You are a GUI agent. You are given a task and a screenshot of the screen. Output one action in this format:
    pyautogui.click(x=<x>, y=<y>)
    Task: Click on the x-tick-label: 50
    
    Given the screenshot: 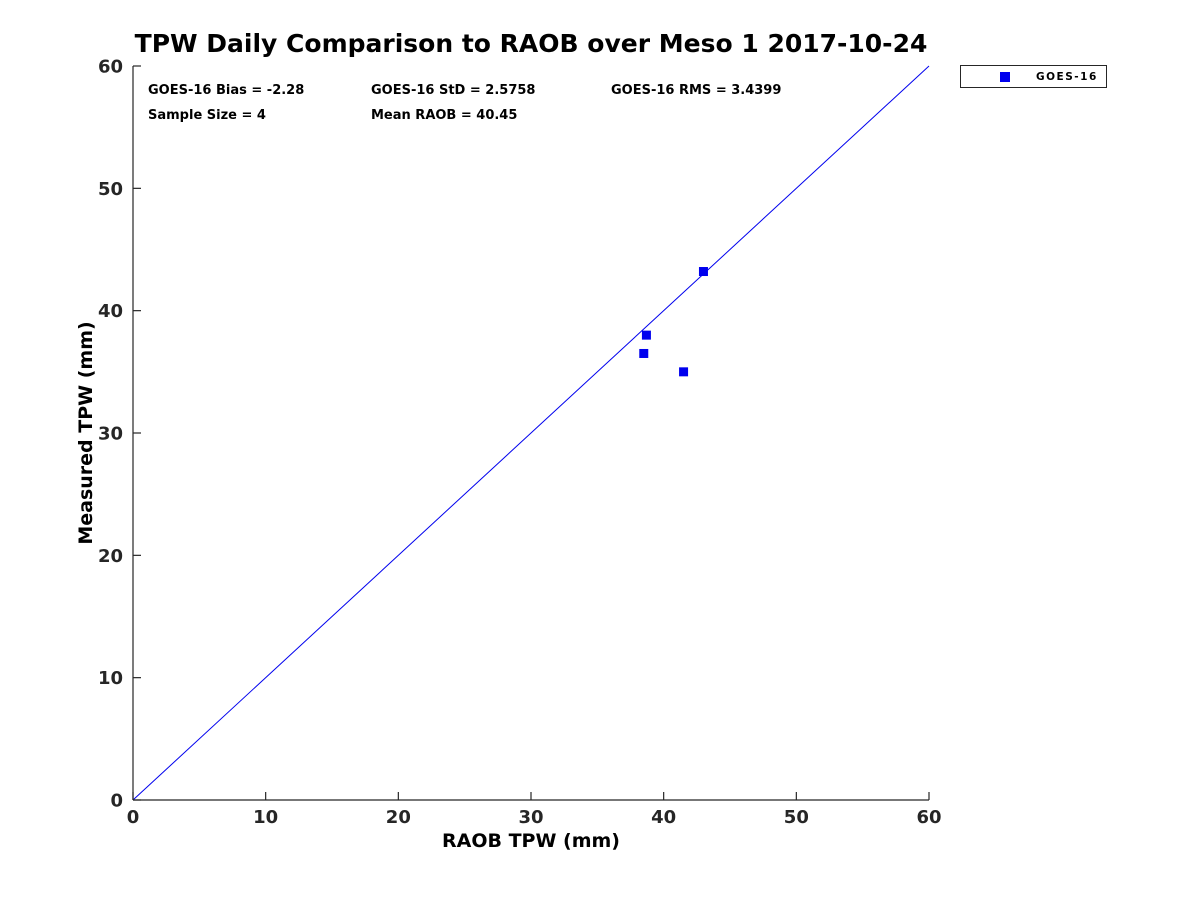 What is the action you would take?
    pyautogui.click(x=796, y=817)
    